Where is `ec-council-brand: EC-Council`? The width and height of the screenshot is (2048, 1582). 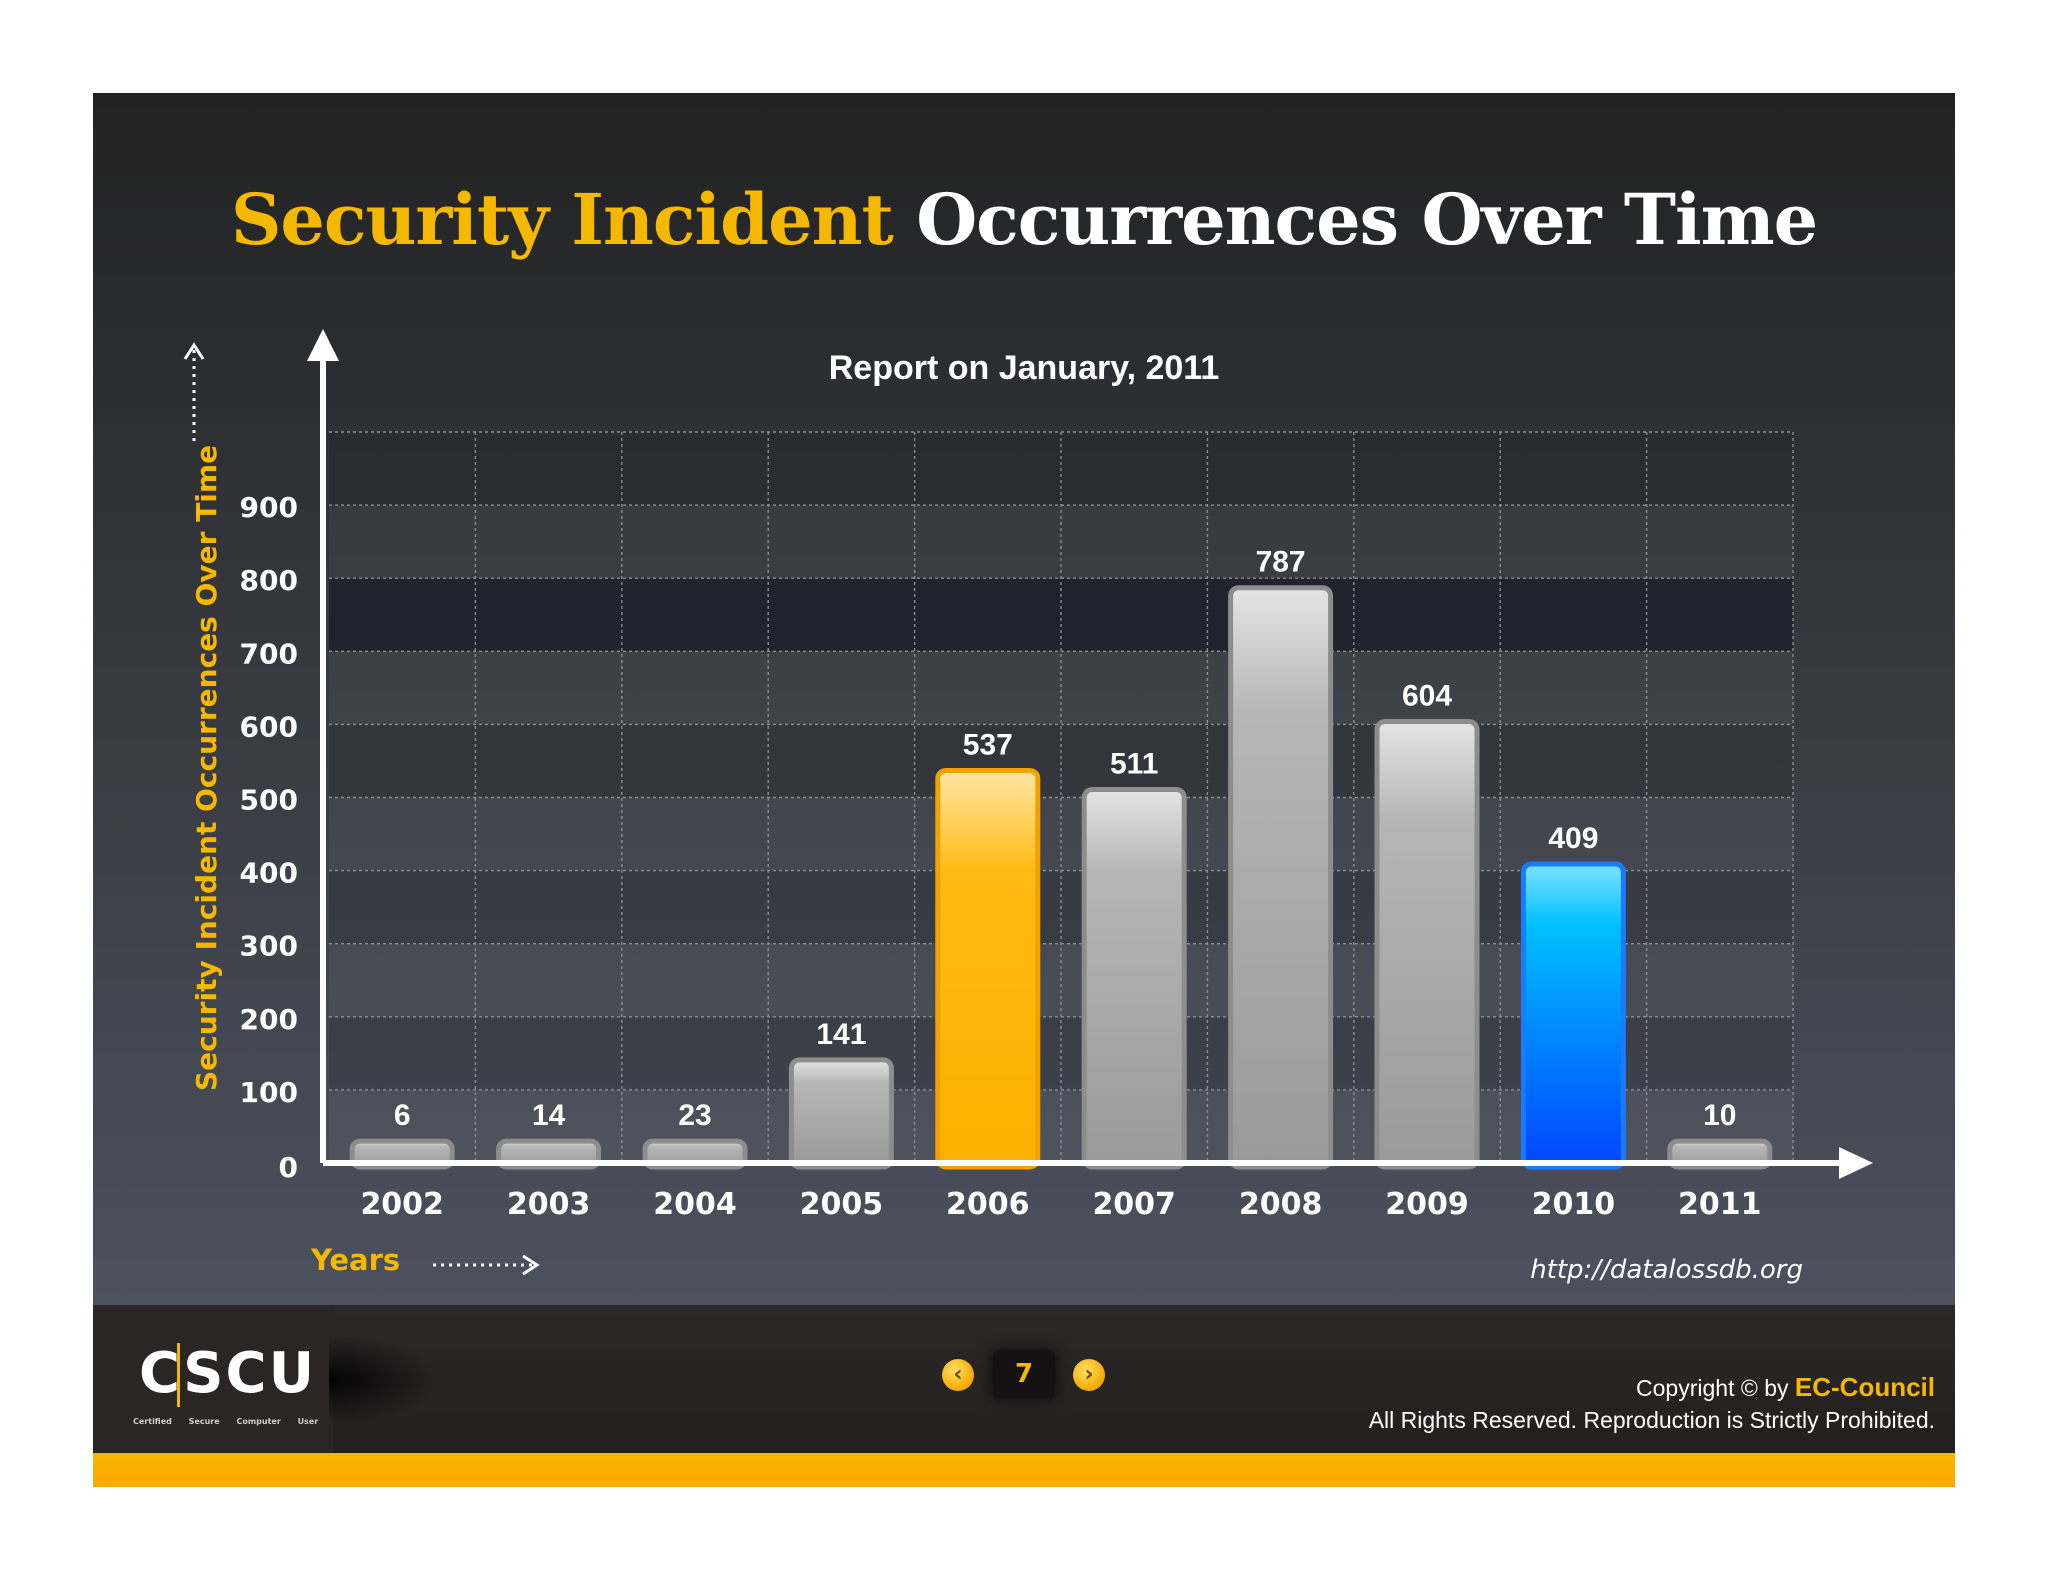 ec-council-brand: EC-Council is located at coordinates (1864, 1387).